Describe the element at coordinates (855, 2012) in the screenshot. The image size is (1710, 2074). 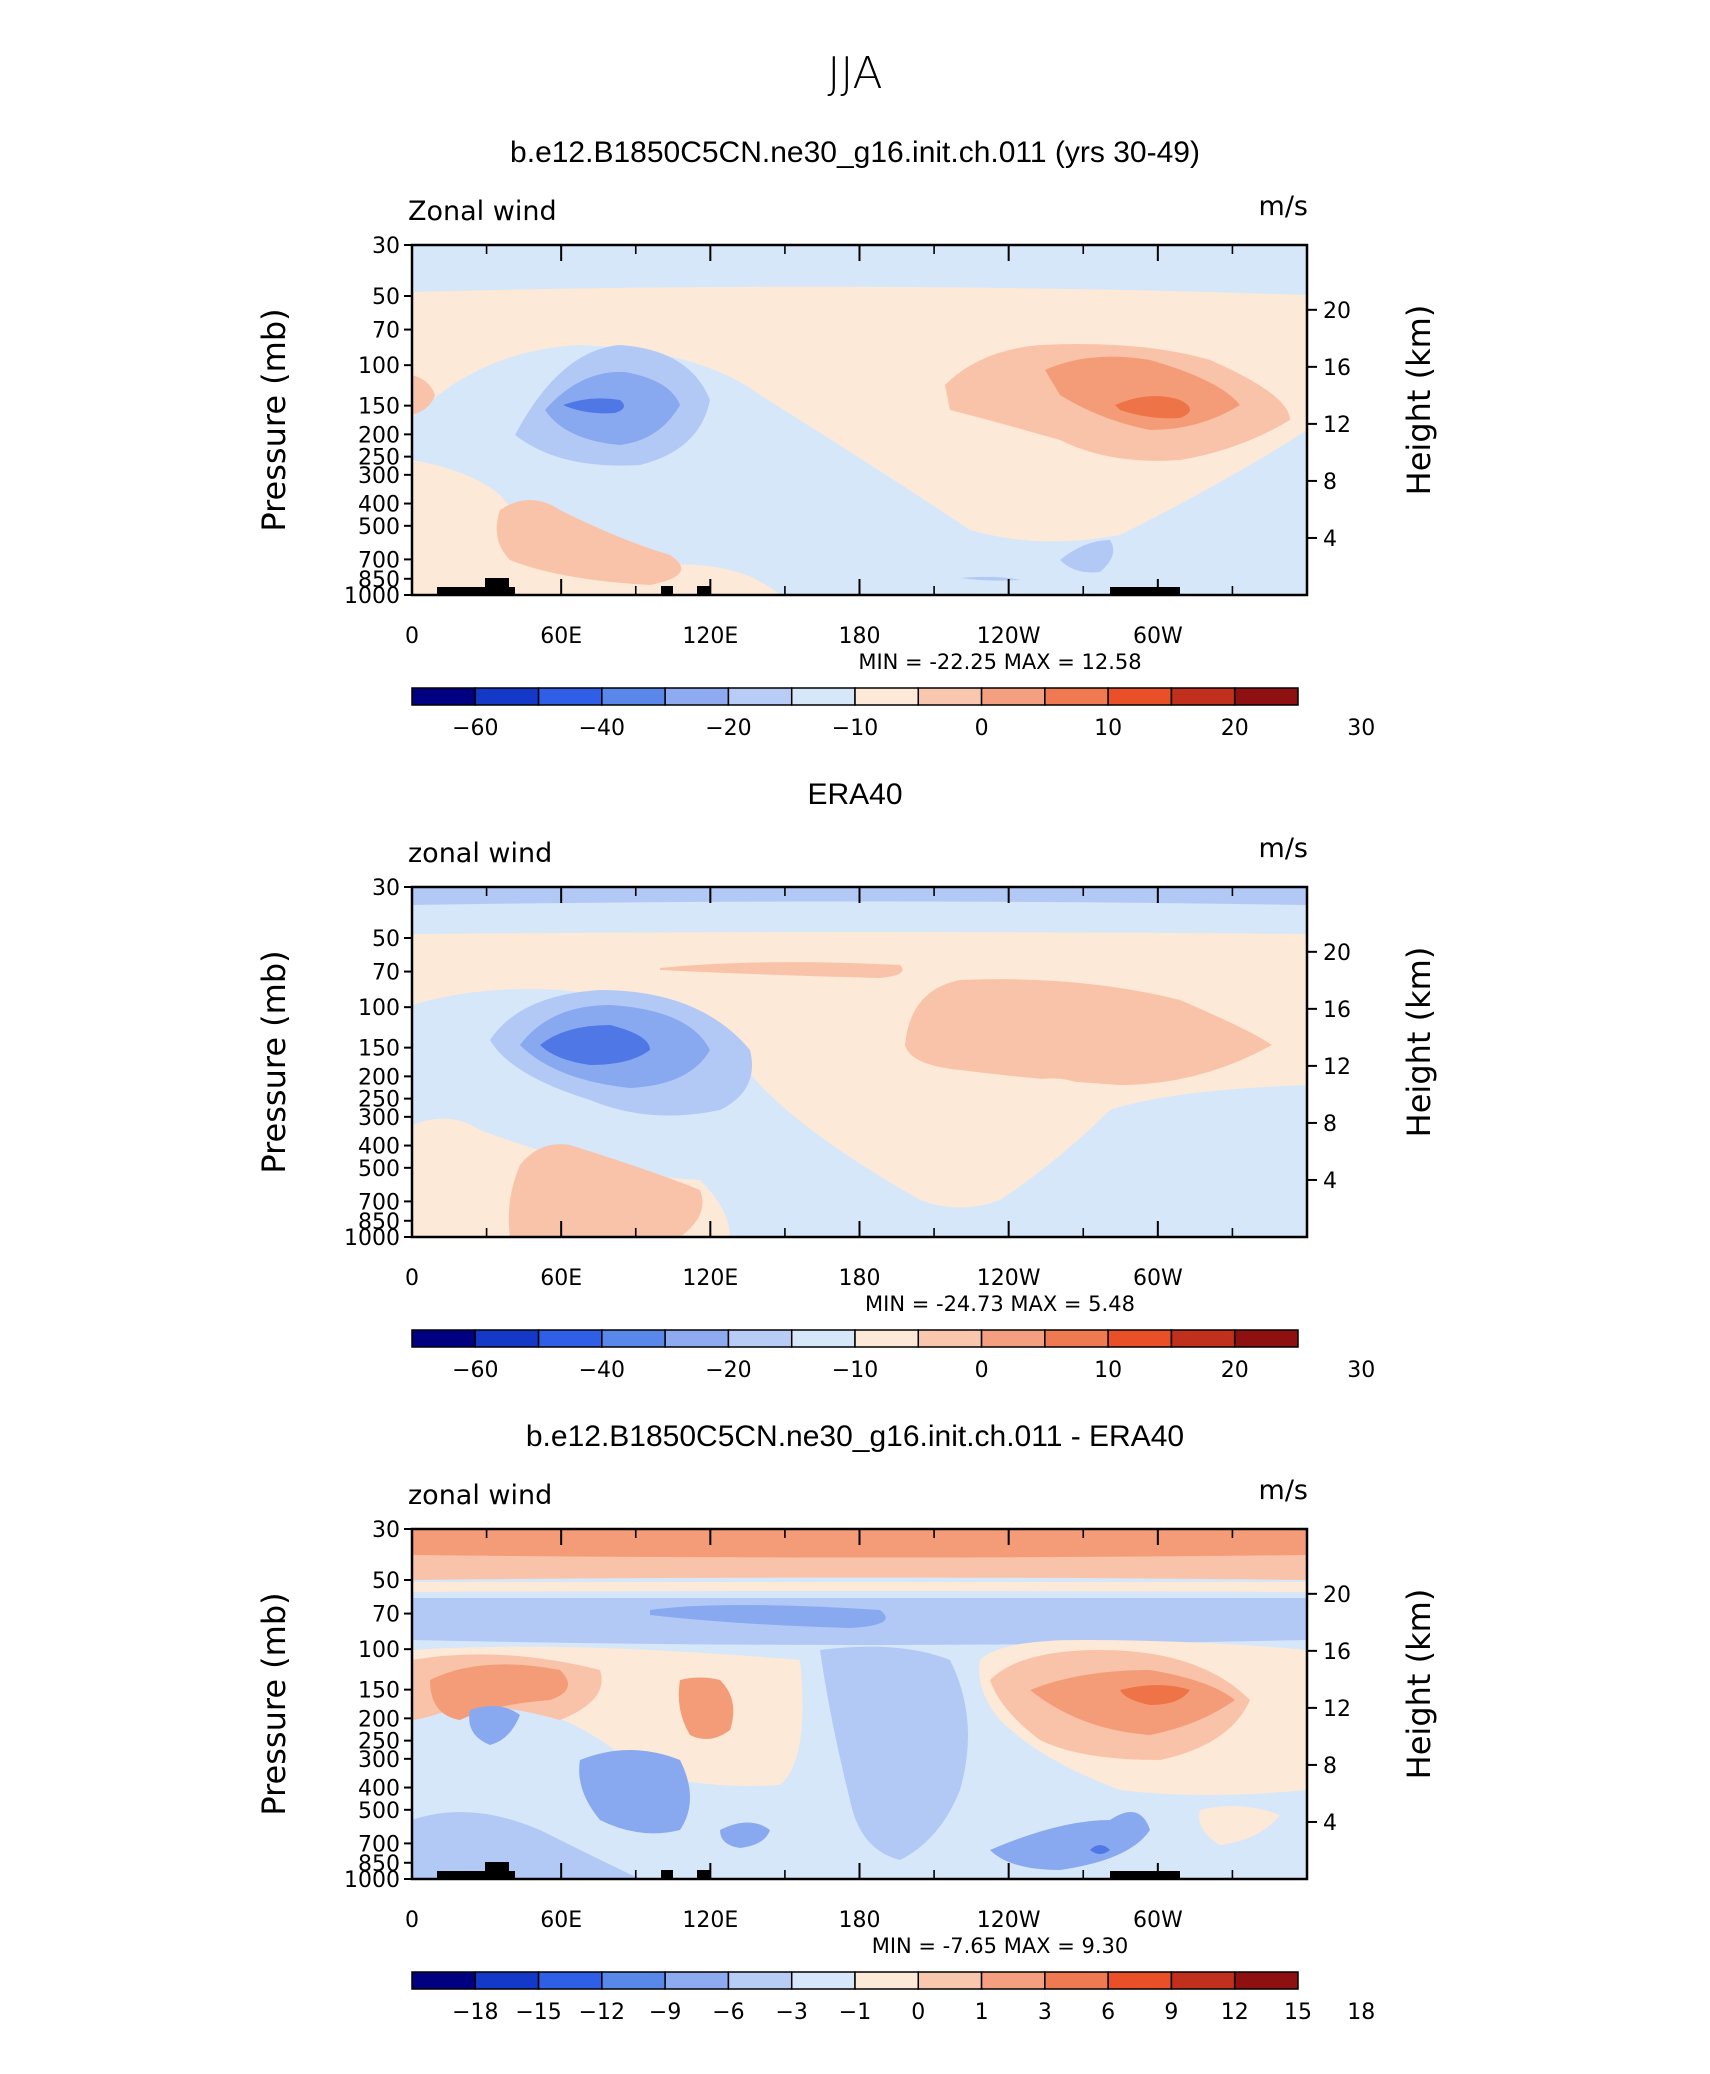
I see `colorbar-label: −1` at that location.